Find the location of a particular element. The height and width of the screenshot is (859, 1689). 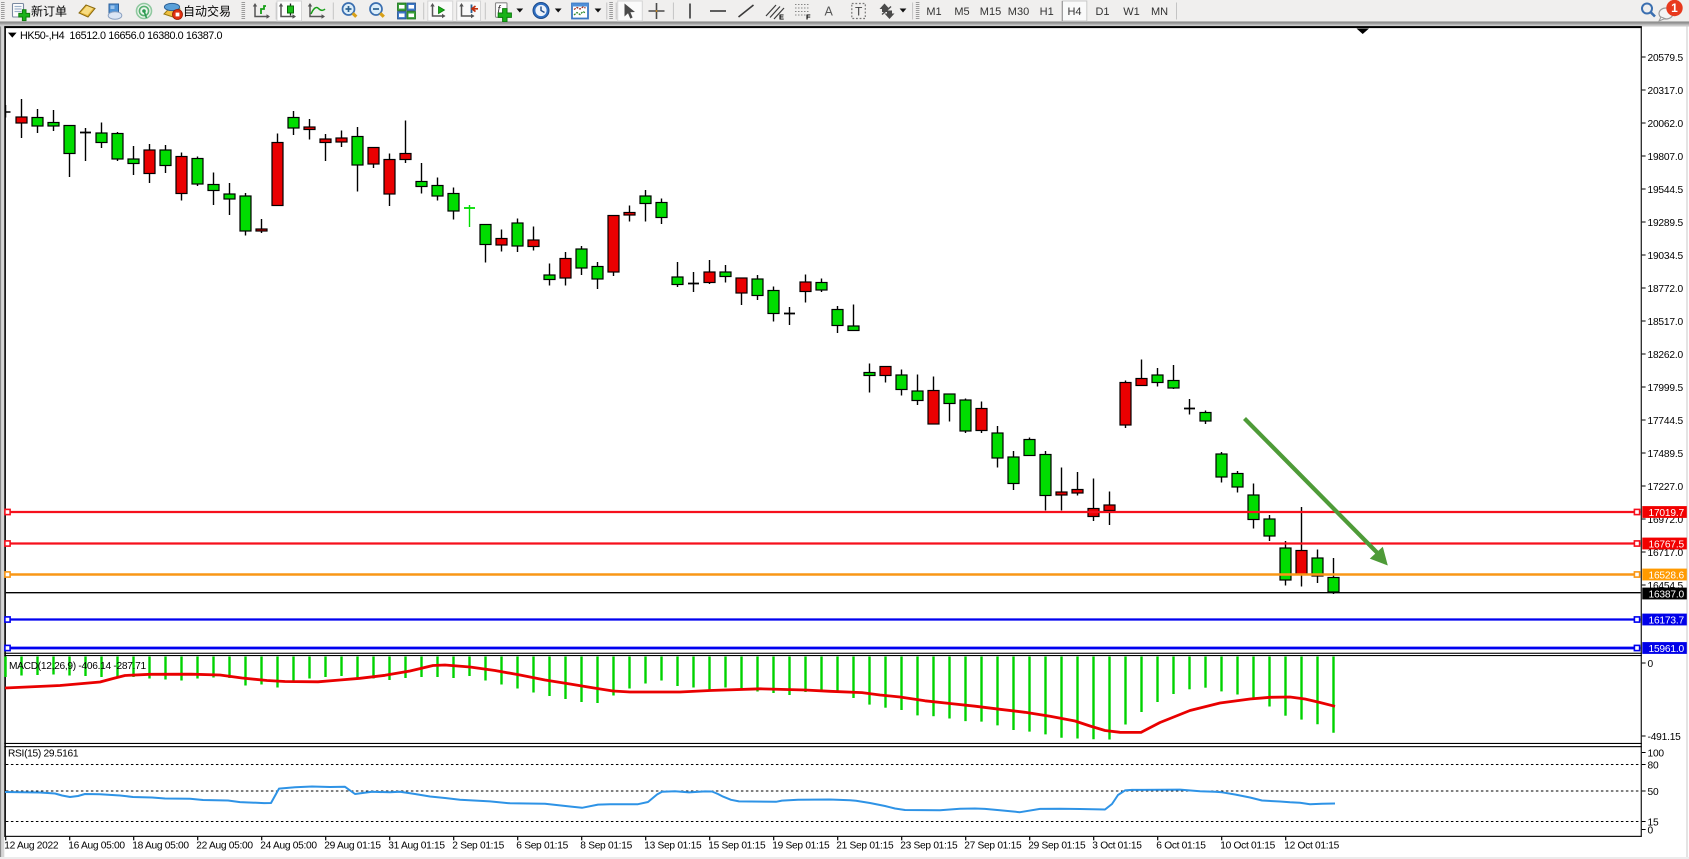

svg-text:HK50-,H4 16512.0 16656.0 1638: HK50-,H4 16512.0 16656.0 16380.0 16387.0 is located at coordinates (121, 36).